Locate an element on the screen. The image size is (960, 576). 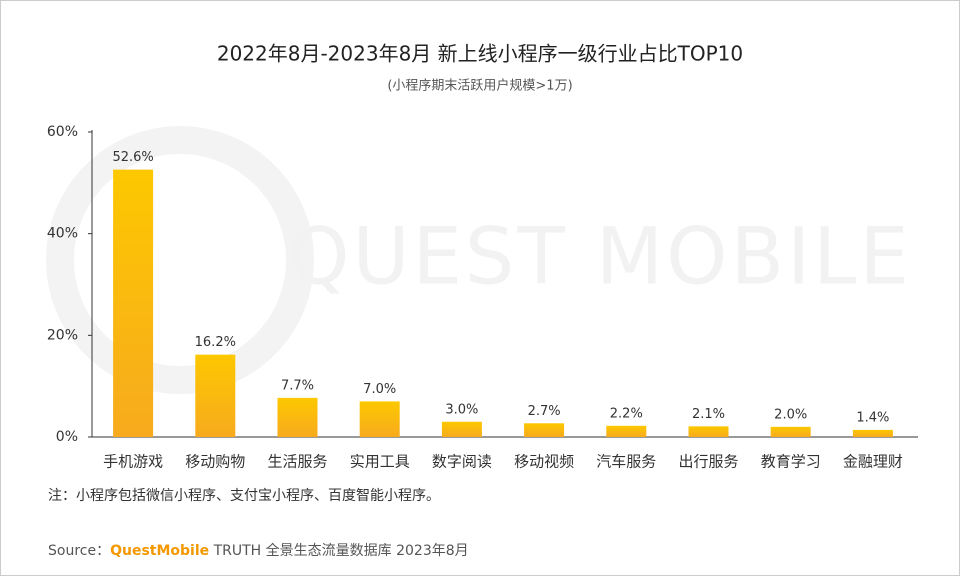
watermark: QUEST MOBILE is located at coordinates (600, 257).